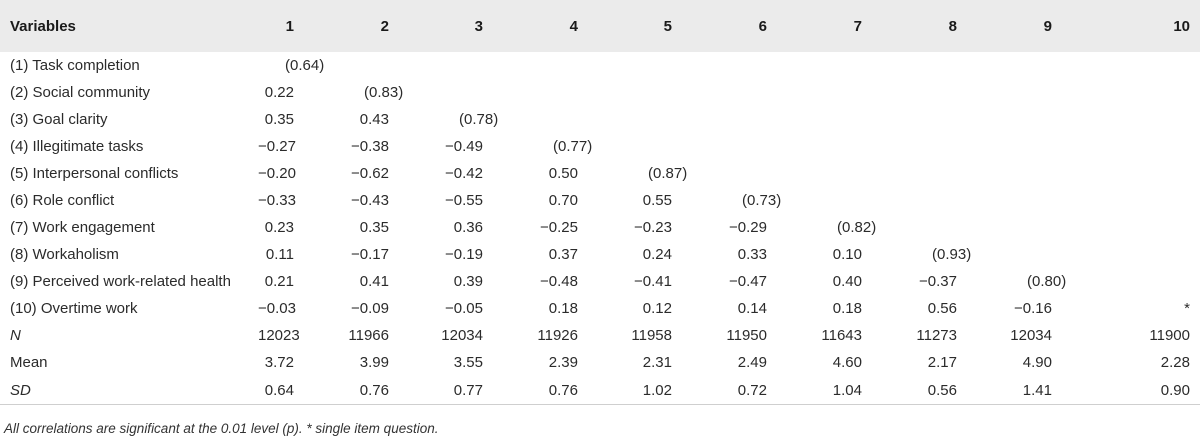  I want to click on table-cell: 1.41, so click(1044, 390).